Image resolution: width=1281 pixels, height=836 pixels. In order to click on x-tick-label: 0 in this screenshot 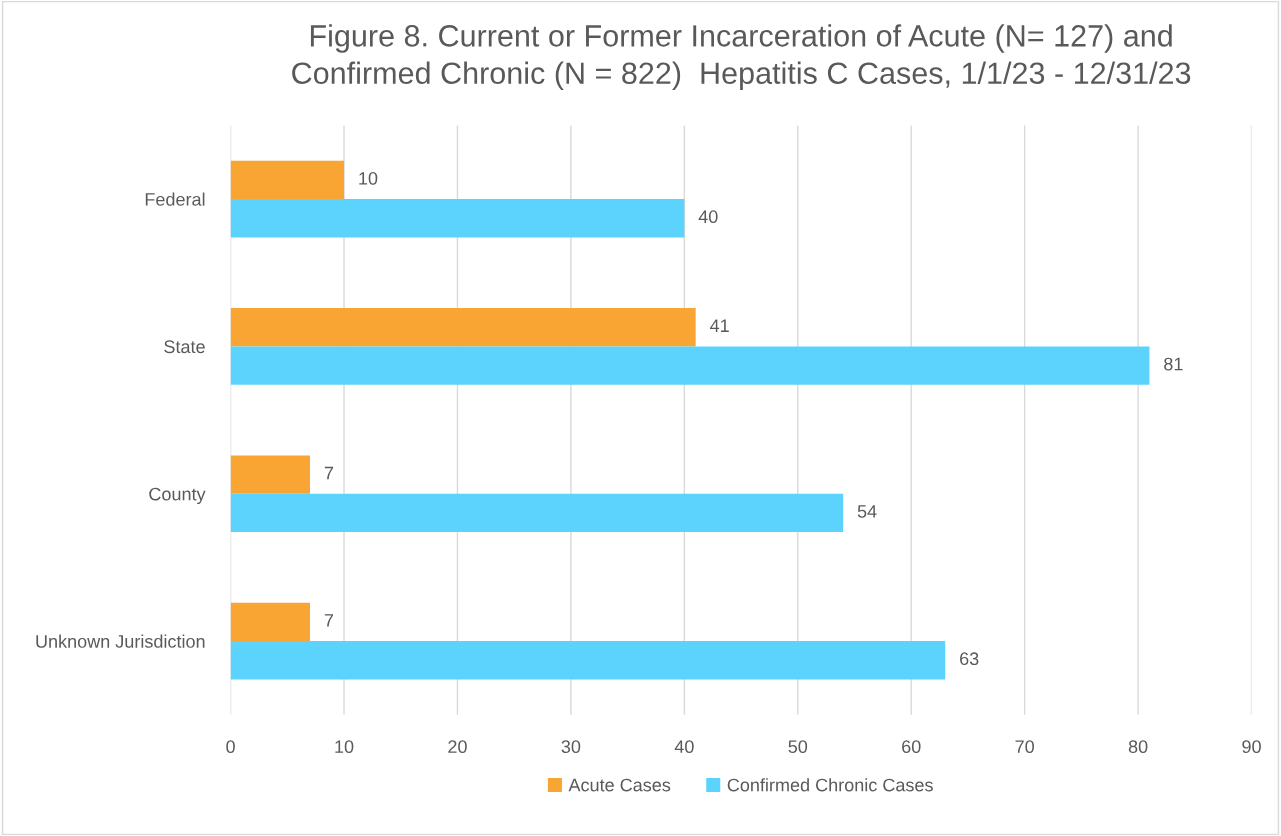, I will do `click(230, 747)`.